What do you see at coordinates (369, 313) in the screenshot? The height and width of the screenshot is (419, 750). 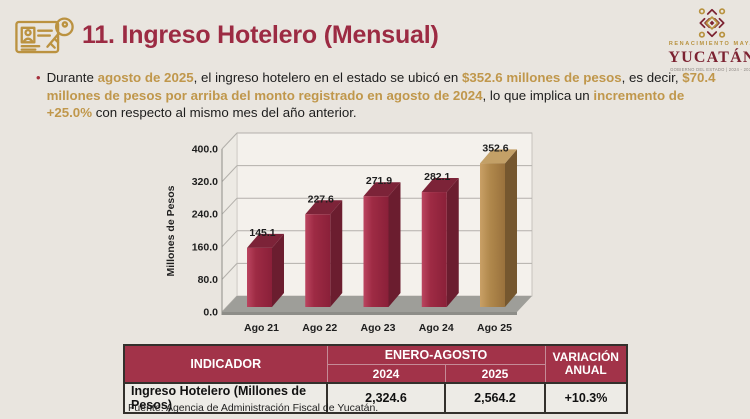 I see `chart-floor-edge` at bounding box center [369, 313].